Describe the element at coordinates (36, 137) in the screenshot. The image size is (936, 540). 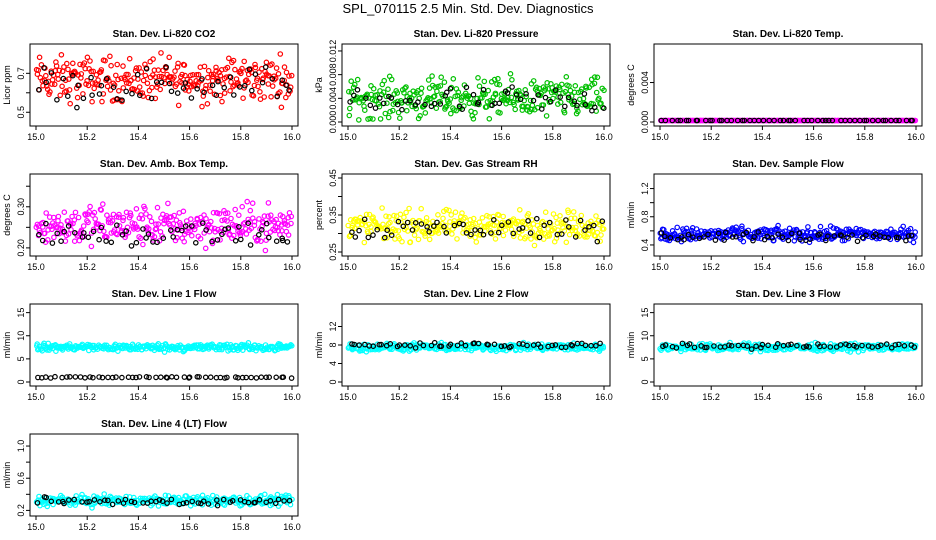
I see `x-tick-label: 15.0` at that location.